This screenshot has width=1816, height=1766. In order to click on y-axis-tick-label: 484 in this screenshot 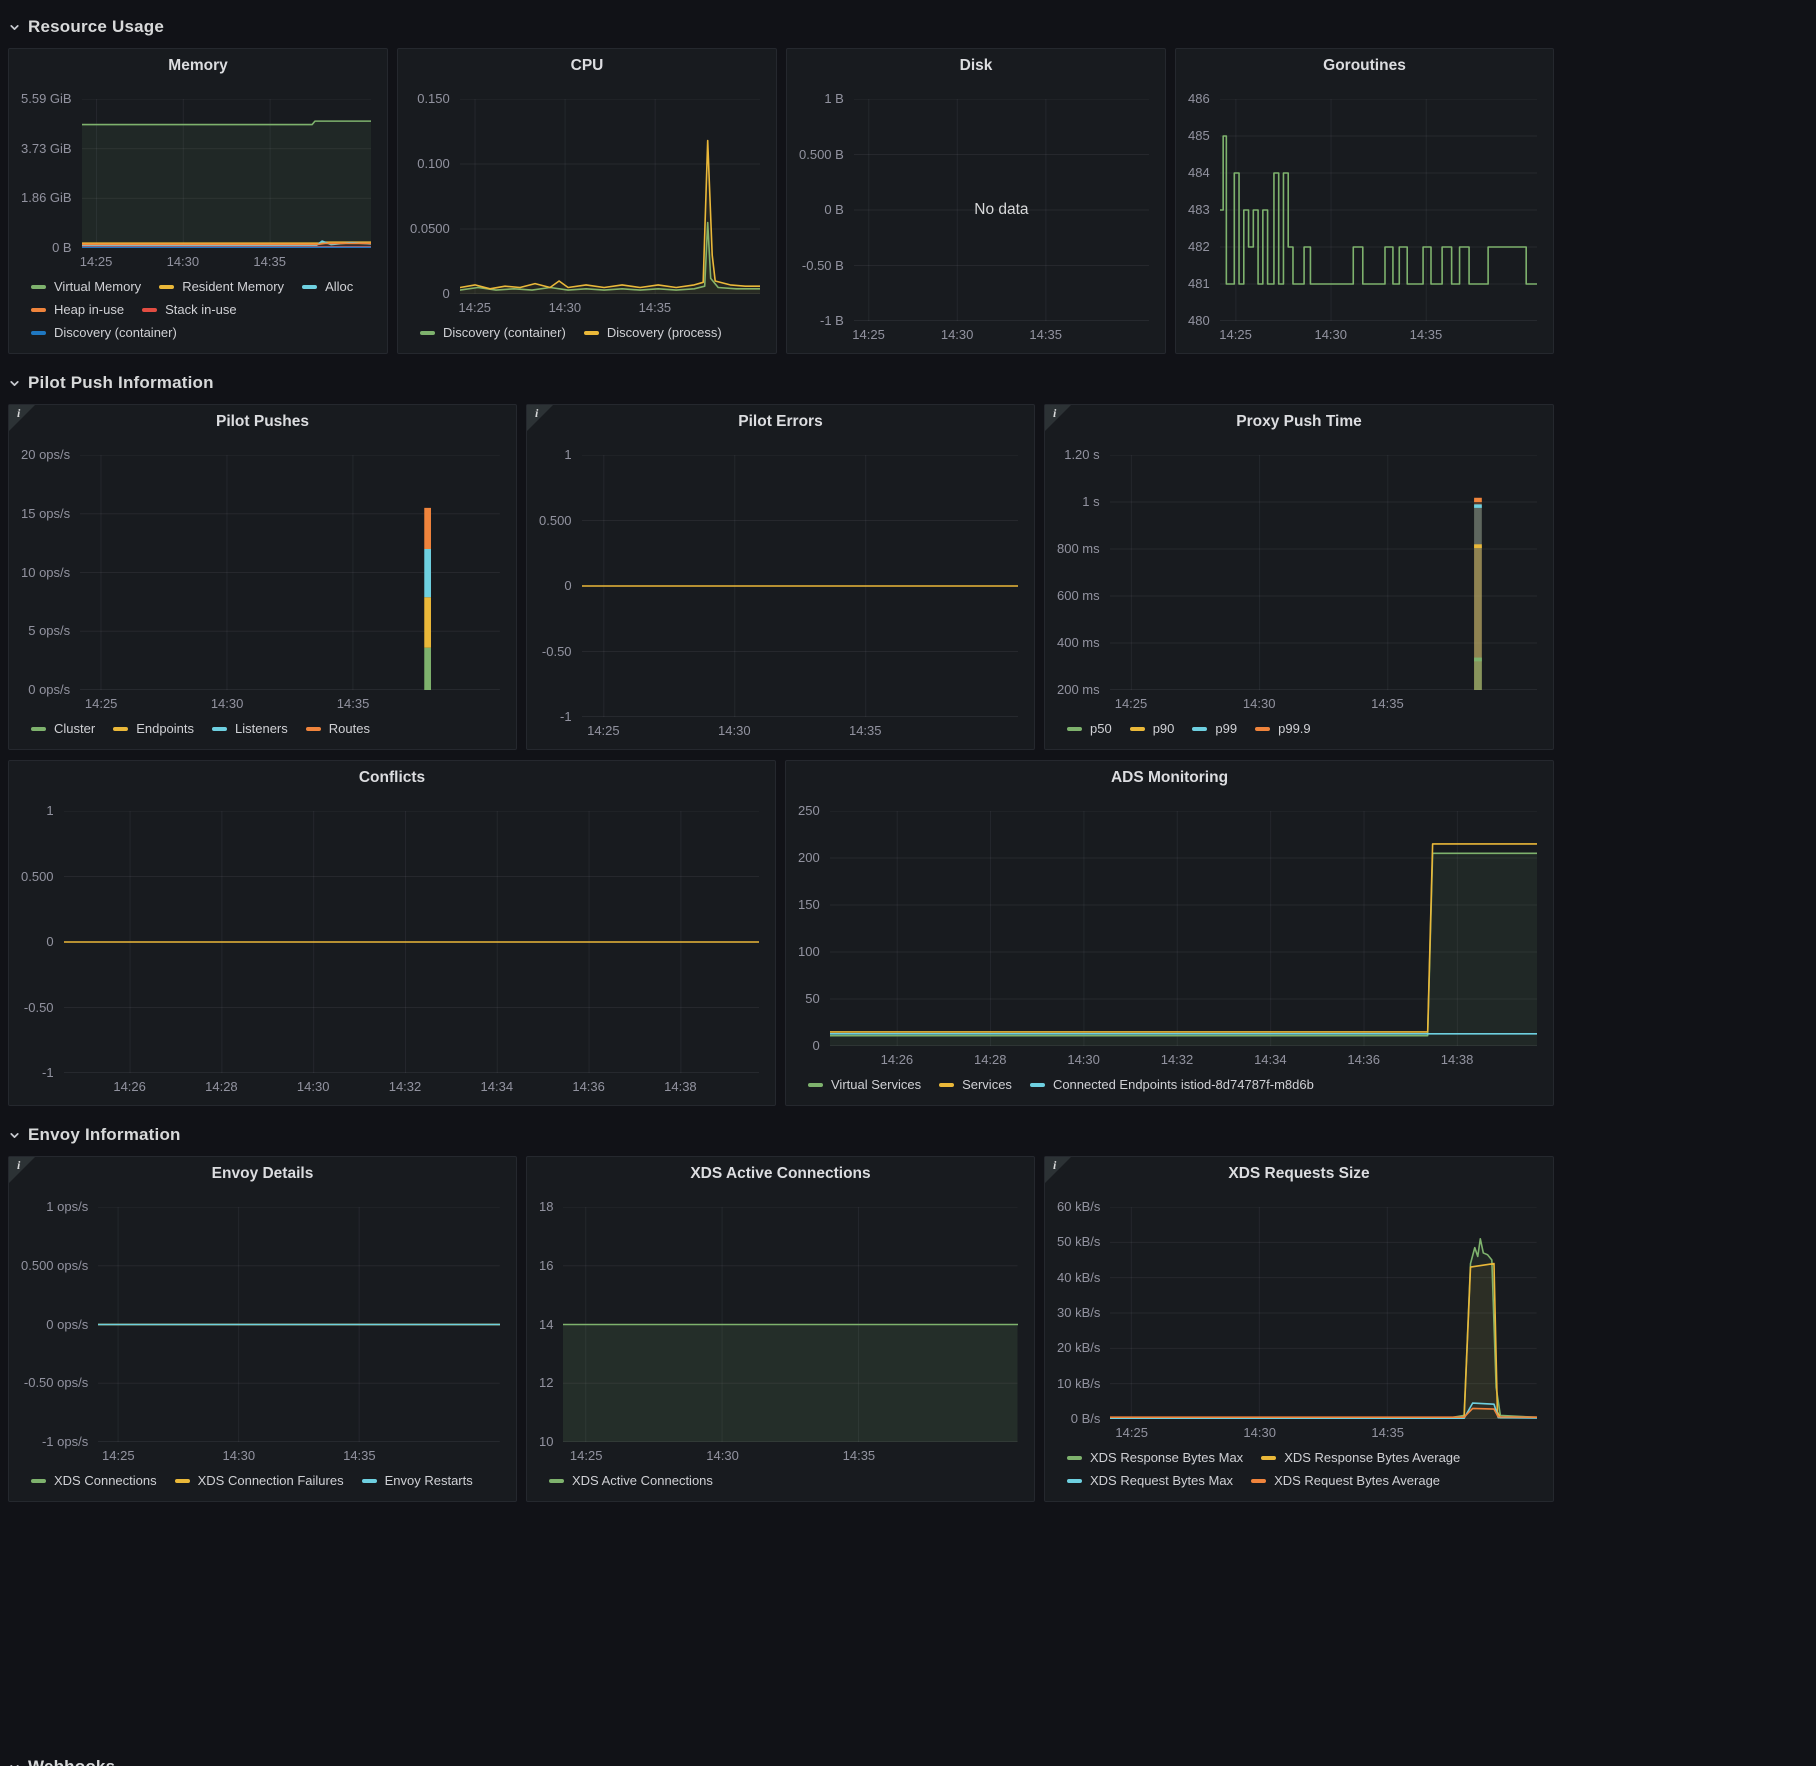, I will do `click(1199, 172)`.